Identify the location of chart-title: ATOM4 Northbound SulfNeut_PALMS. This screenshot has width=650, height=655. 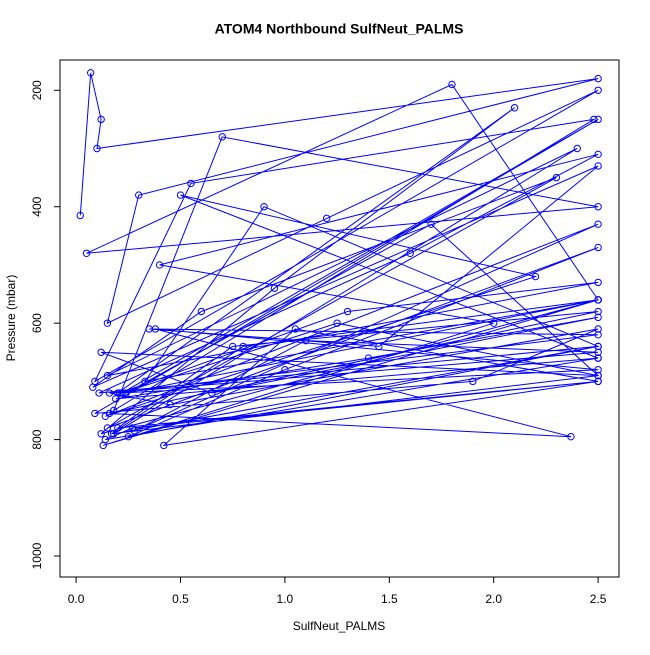
(339, 29).